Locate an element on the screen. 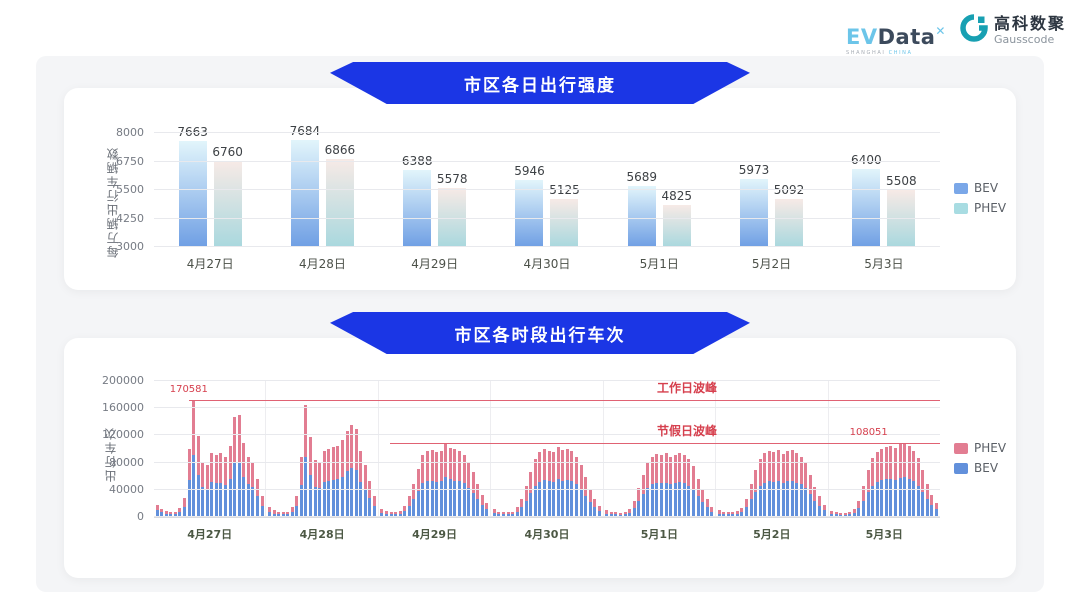 This screenshot has height=608, width=1080. bar-phev: 5092 is located at coordinates (789, 215).